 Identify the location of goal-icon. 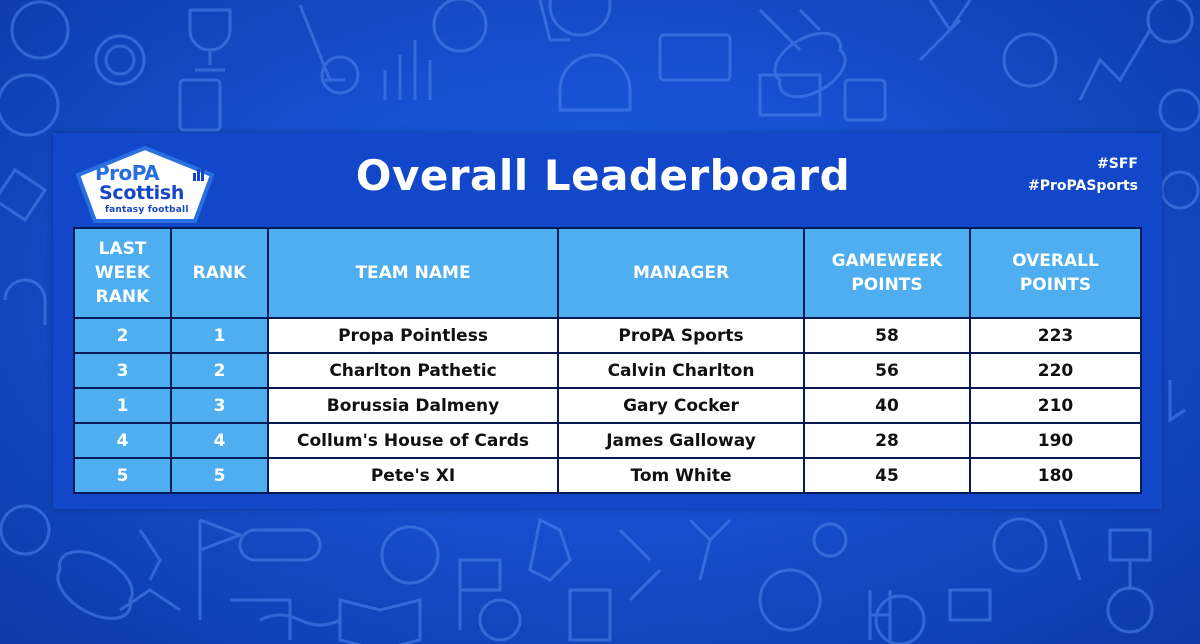
(261, 619).